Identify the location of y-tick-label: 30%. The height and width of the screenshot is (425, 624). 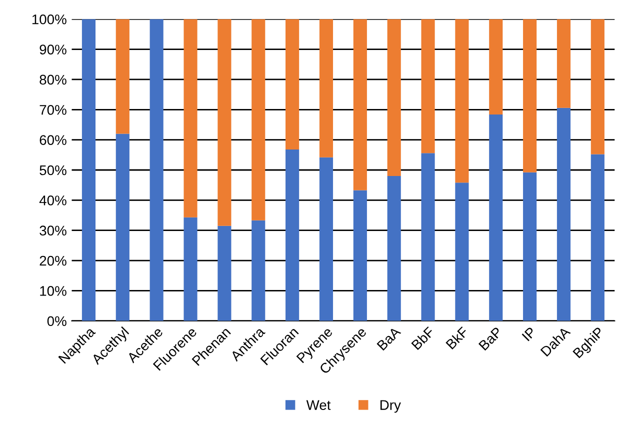
(53, 231).